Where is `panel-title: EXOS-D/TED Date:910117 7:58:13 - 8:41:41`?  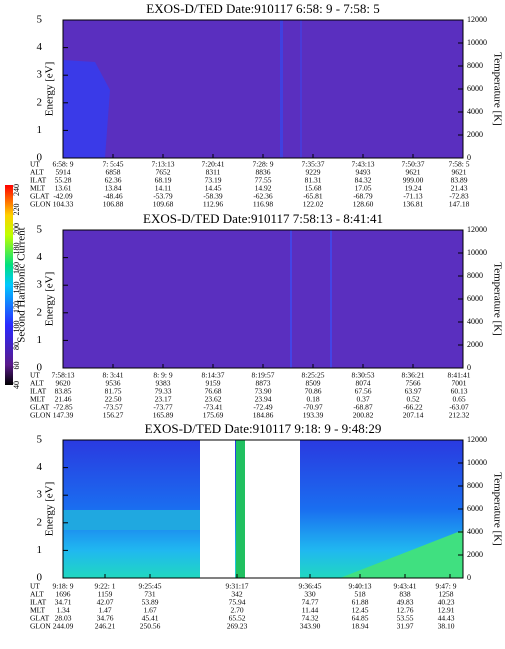 panel-title: EXOS-D/TED Date:910117 7:58:13 - 8:41:41 is located at coordinates (263, 218).